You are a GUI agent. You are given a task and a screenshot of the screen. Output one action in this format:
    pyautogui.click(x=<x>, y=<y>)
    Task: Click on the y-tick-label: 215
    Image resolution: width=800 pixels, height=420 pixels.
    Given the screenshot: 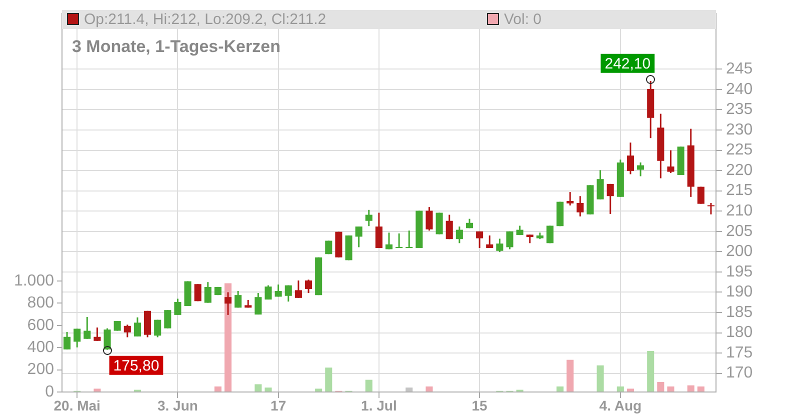 What is the action you would take?
    pyautogui.click(x=739, y=191)
    